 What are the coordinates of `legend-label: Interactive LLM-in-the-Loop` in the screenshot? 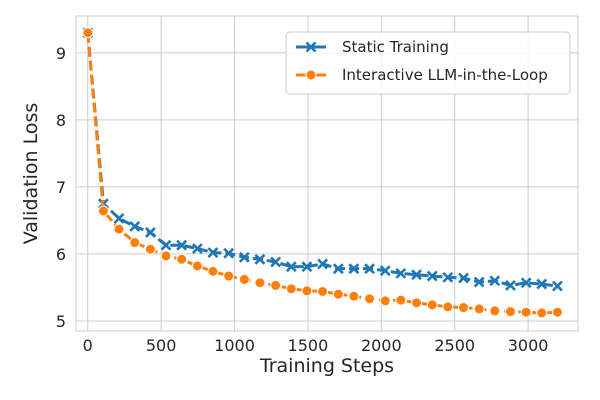 It's located at (445, 75).